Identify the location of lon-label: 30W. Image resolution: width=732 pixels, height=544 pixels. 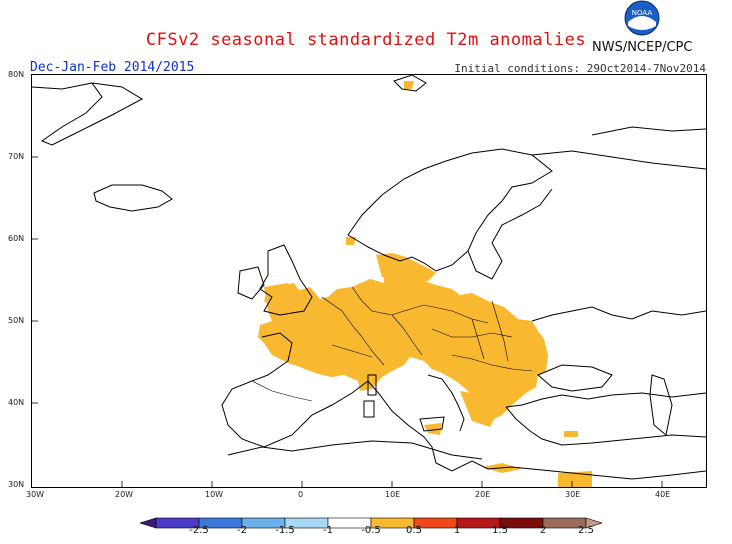
(35, 494).